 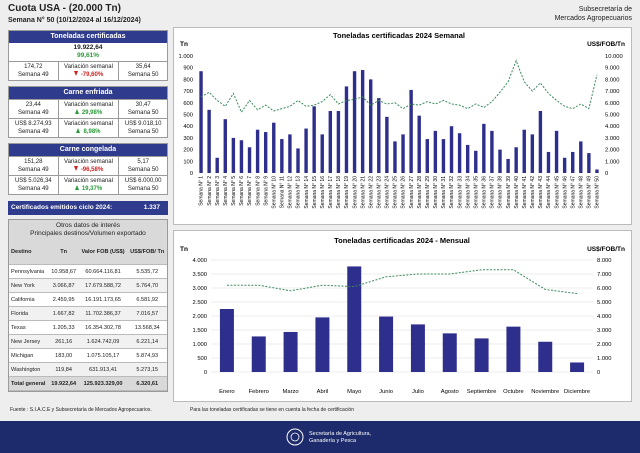 What do you see at coordinates (604, 359) in the screenshot?
I see `tick-label: 1.000` at bounding box center [604, 359].